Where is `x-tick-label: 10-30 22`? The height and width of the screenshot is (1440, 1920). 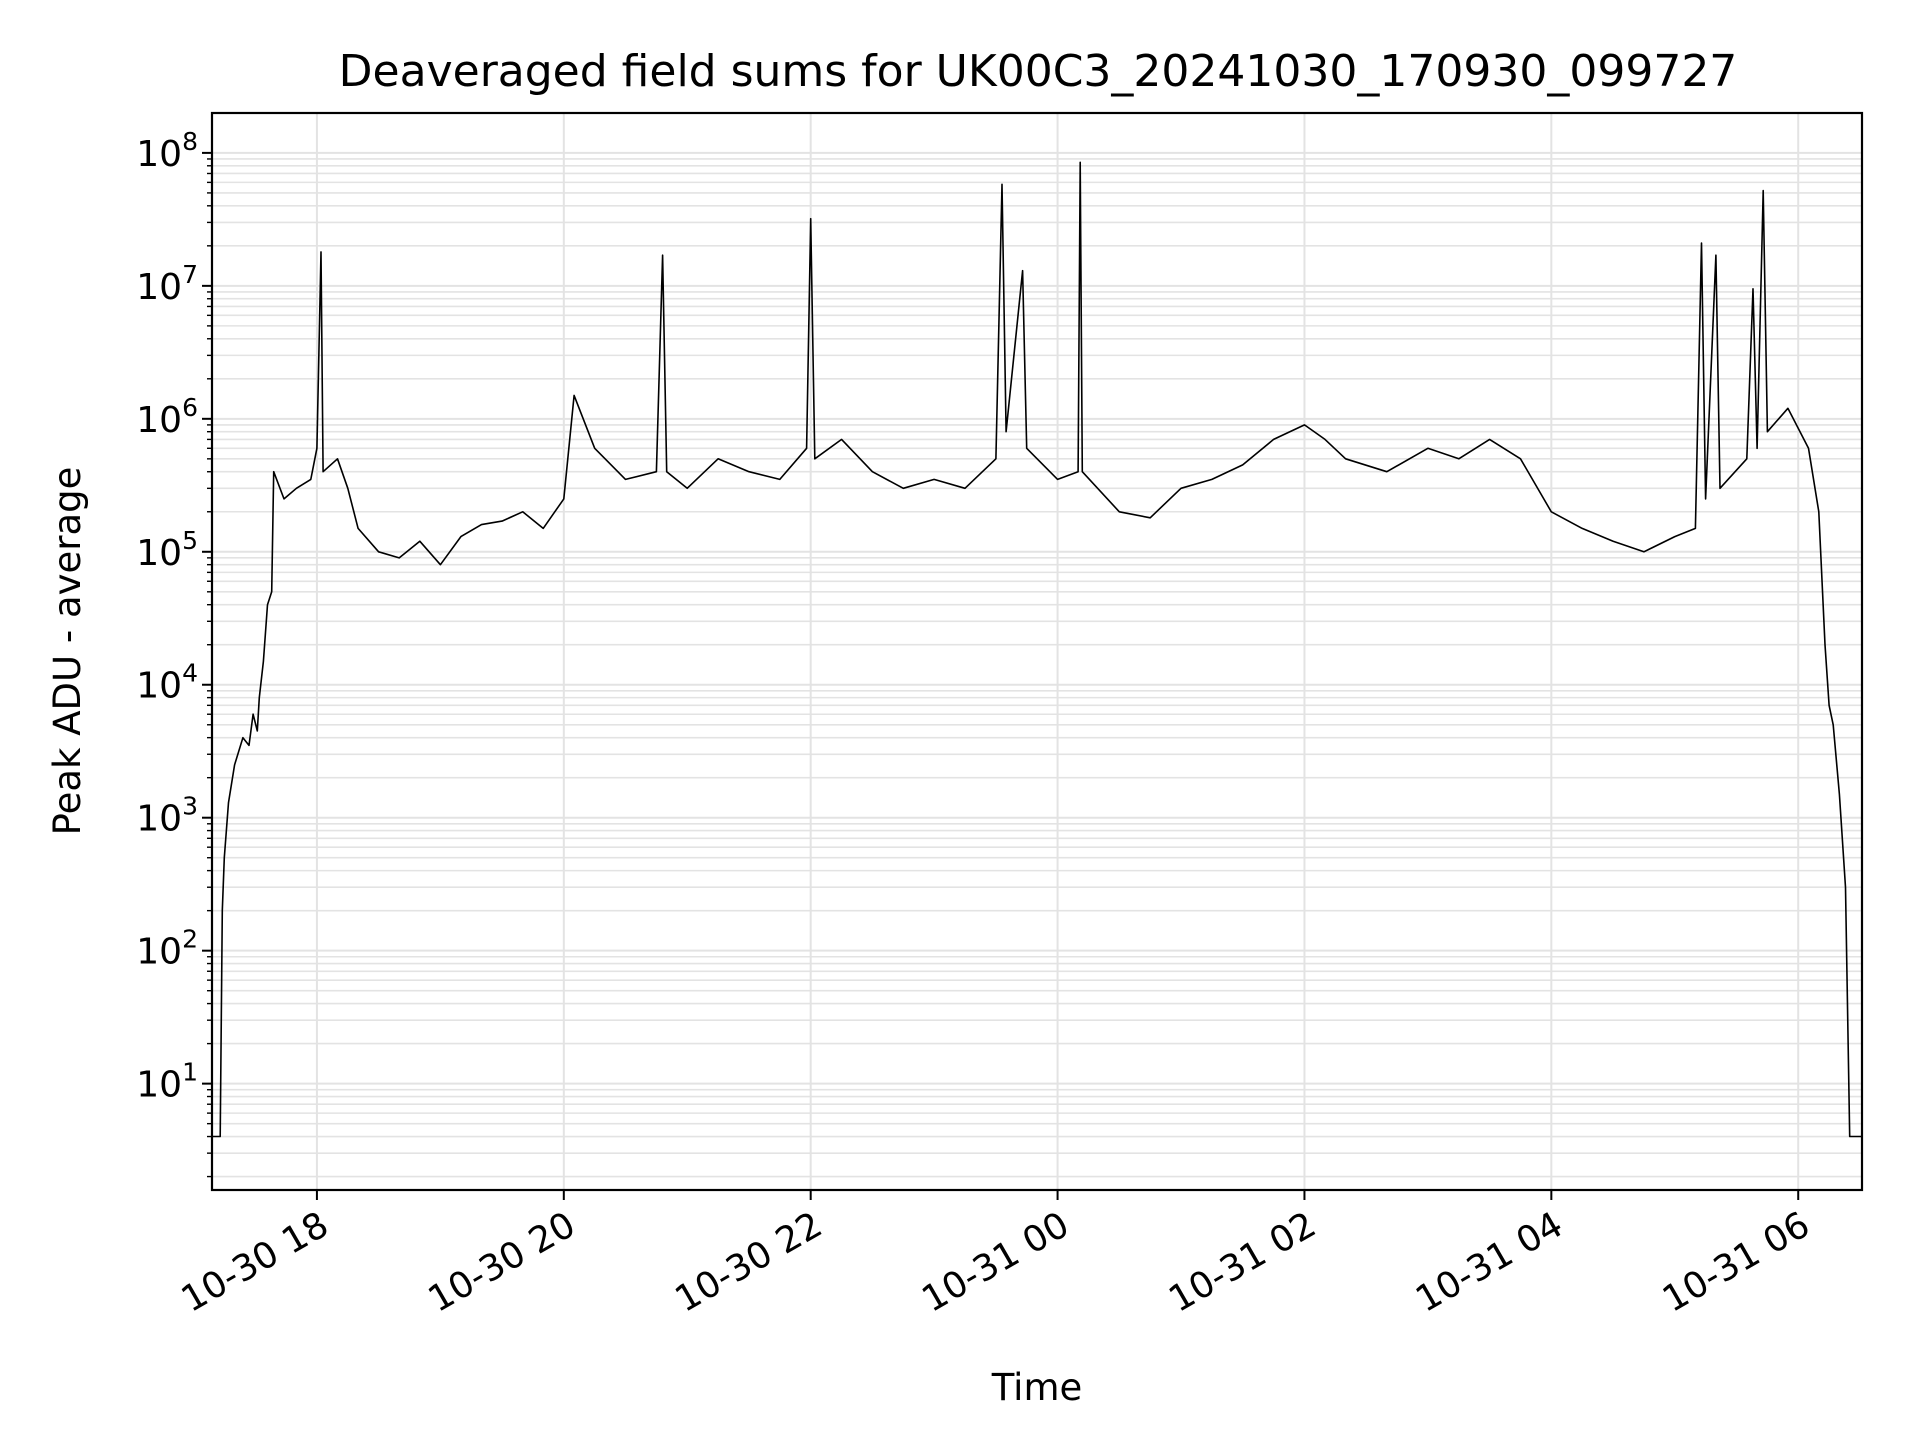 x-tick-label: 10-30 22 is located at coordinates (749, 1262).